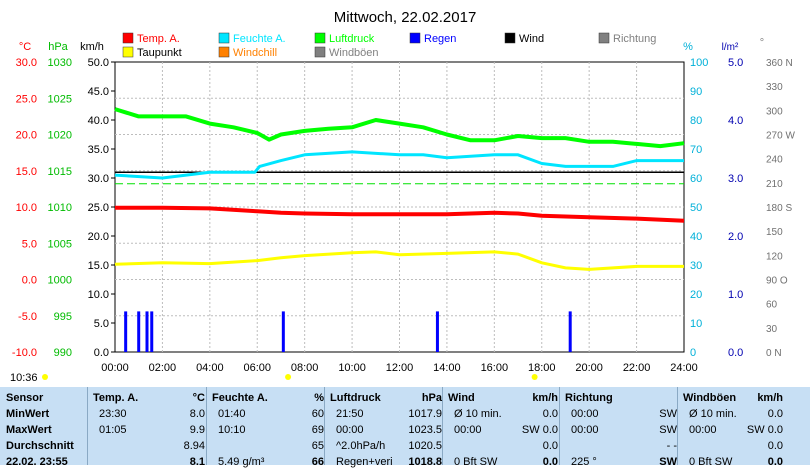 This screenshot has height=468, width=810. Describe the element at coordinates (113, 430) in the screenshot. I see `row-sub: 01:05` at that location.